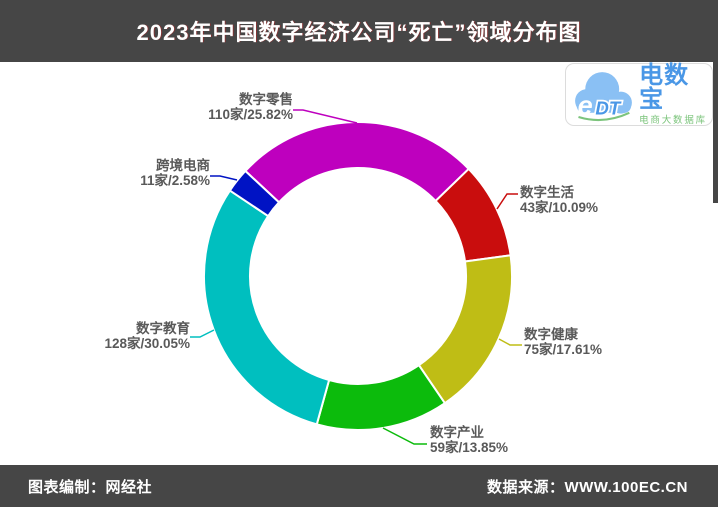 Image resolution: width=718 pixels, height=507 pixels. I want to click on slice-label-跨境电商: 跨境电商 11家/2.58%, so click(175, 173).